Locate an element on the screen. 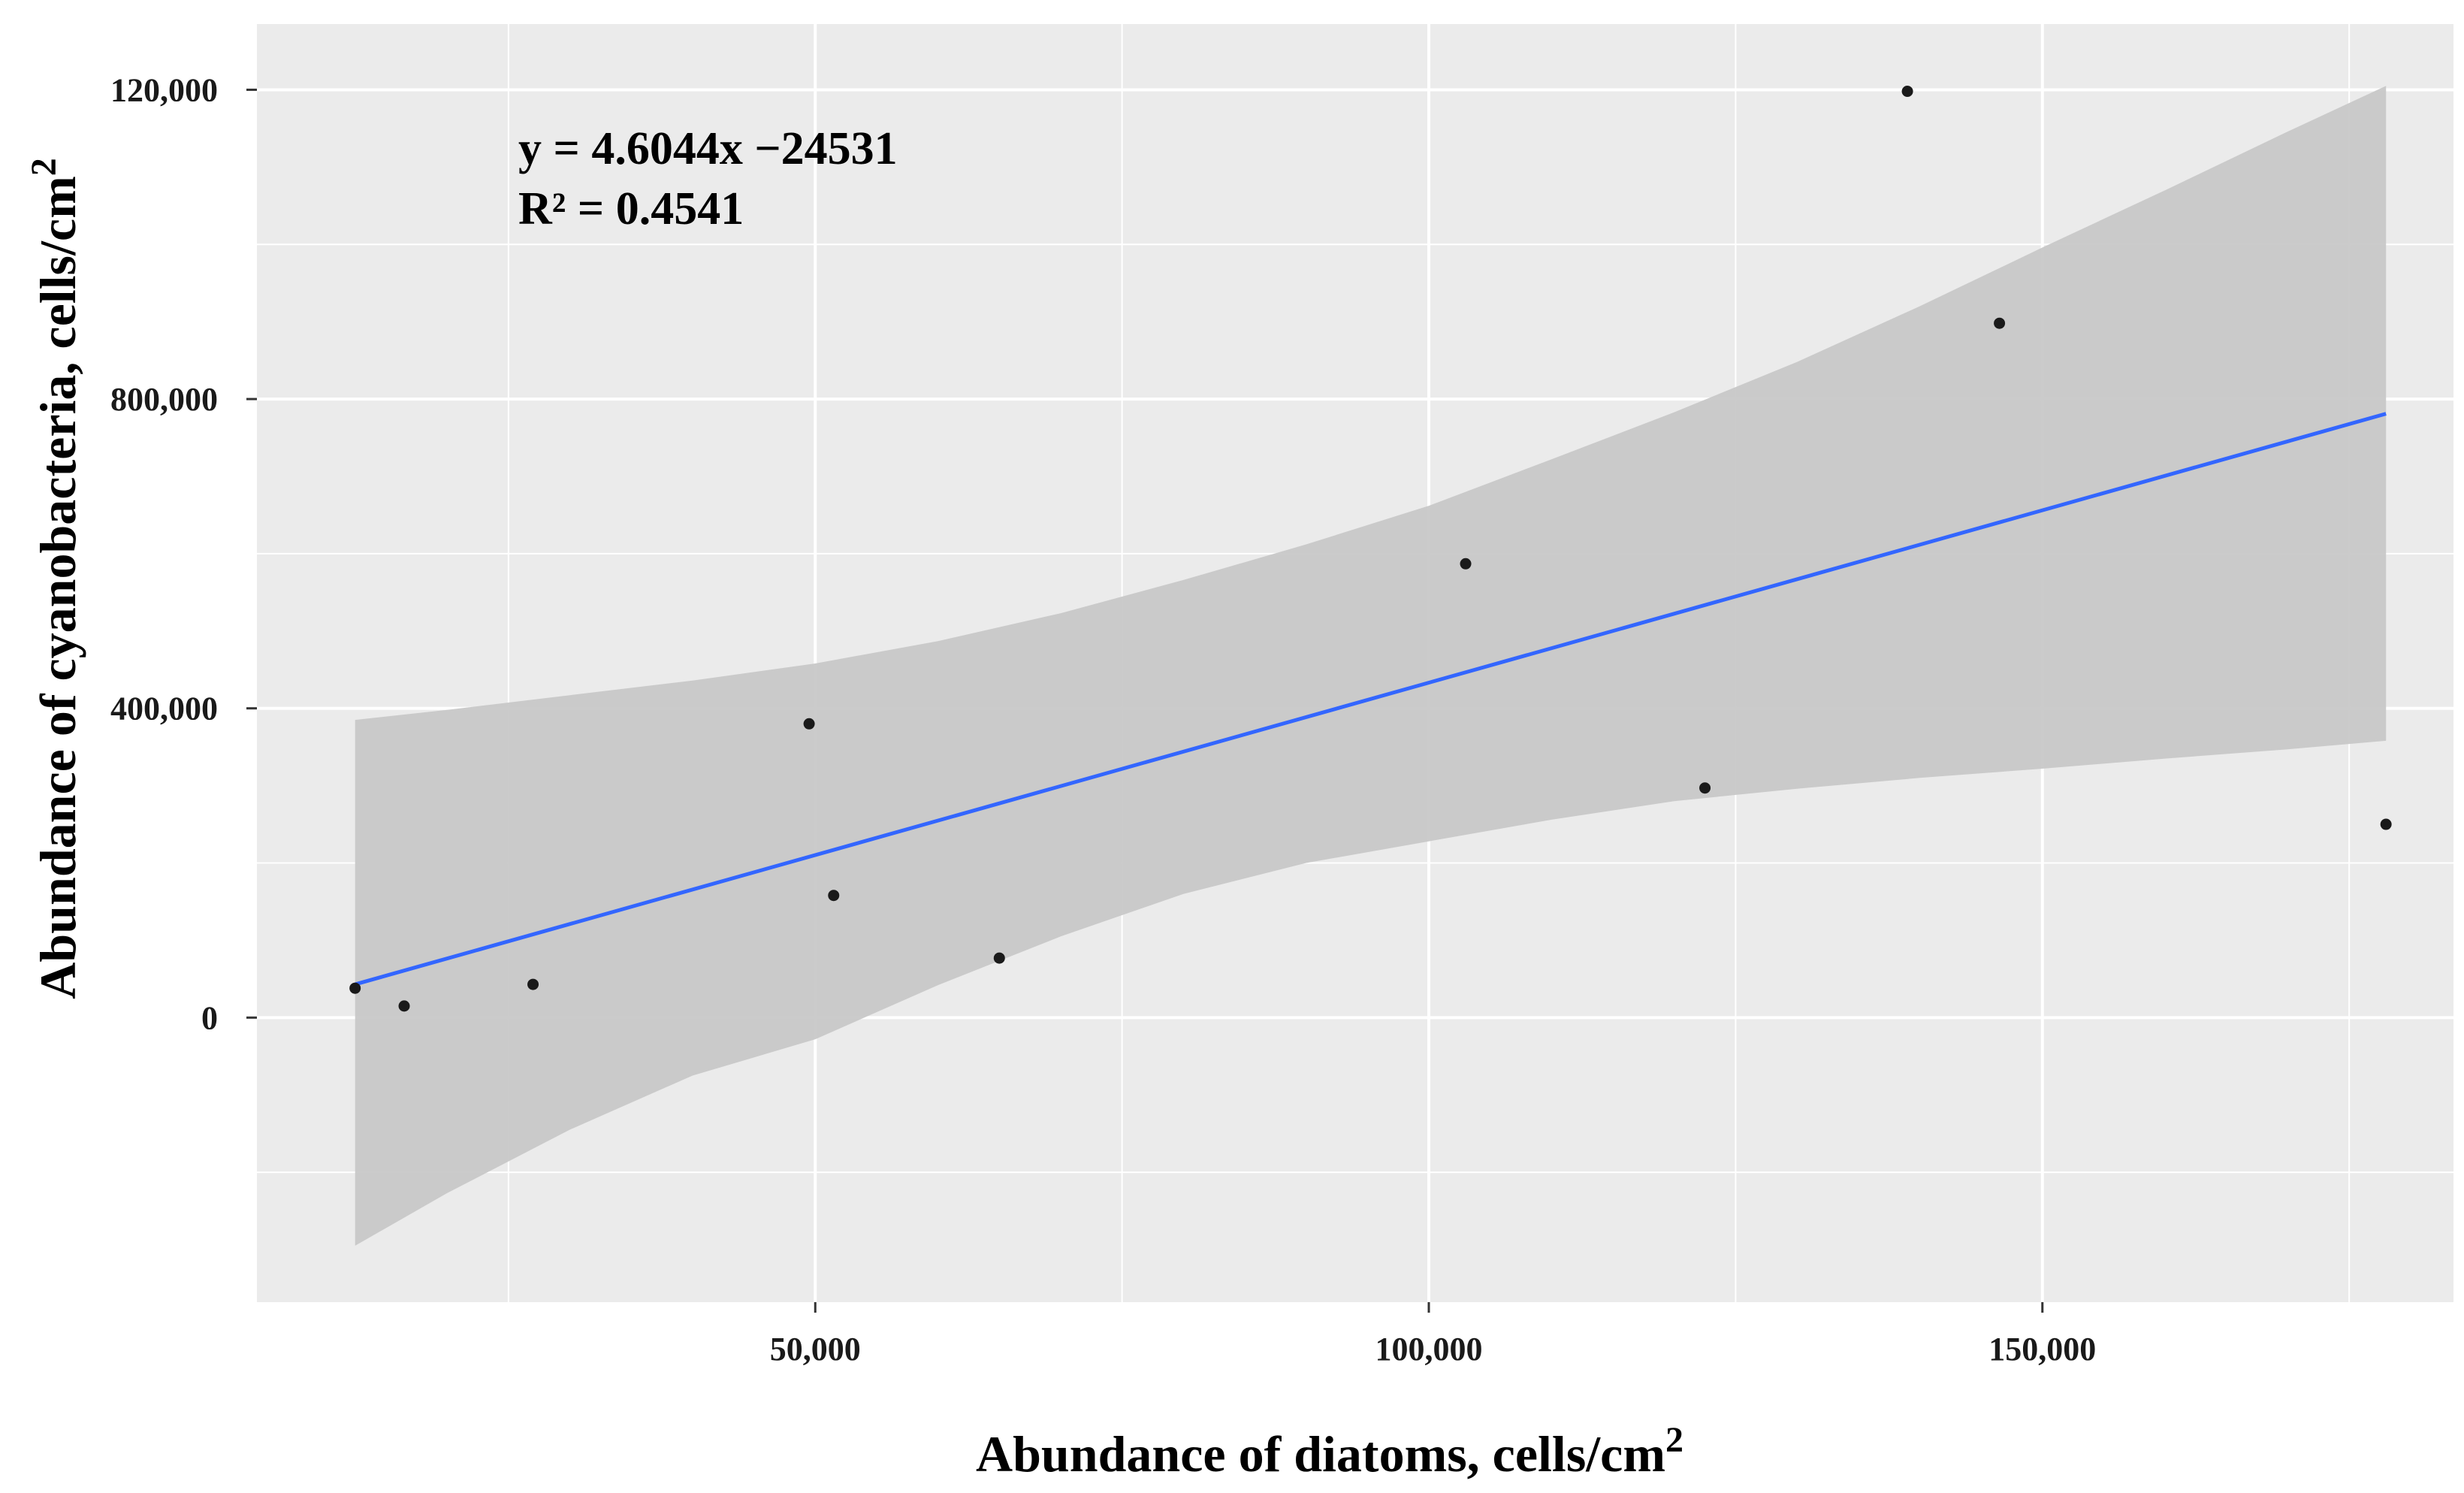 The height and width of the screenshot is (1493, 2464). x-axis-ticks: 50,000 100,000 150,000 is located at coordinates (1433, 1335).